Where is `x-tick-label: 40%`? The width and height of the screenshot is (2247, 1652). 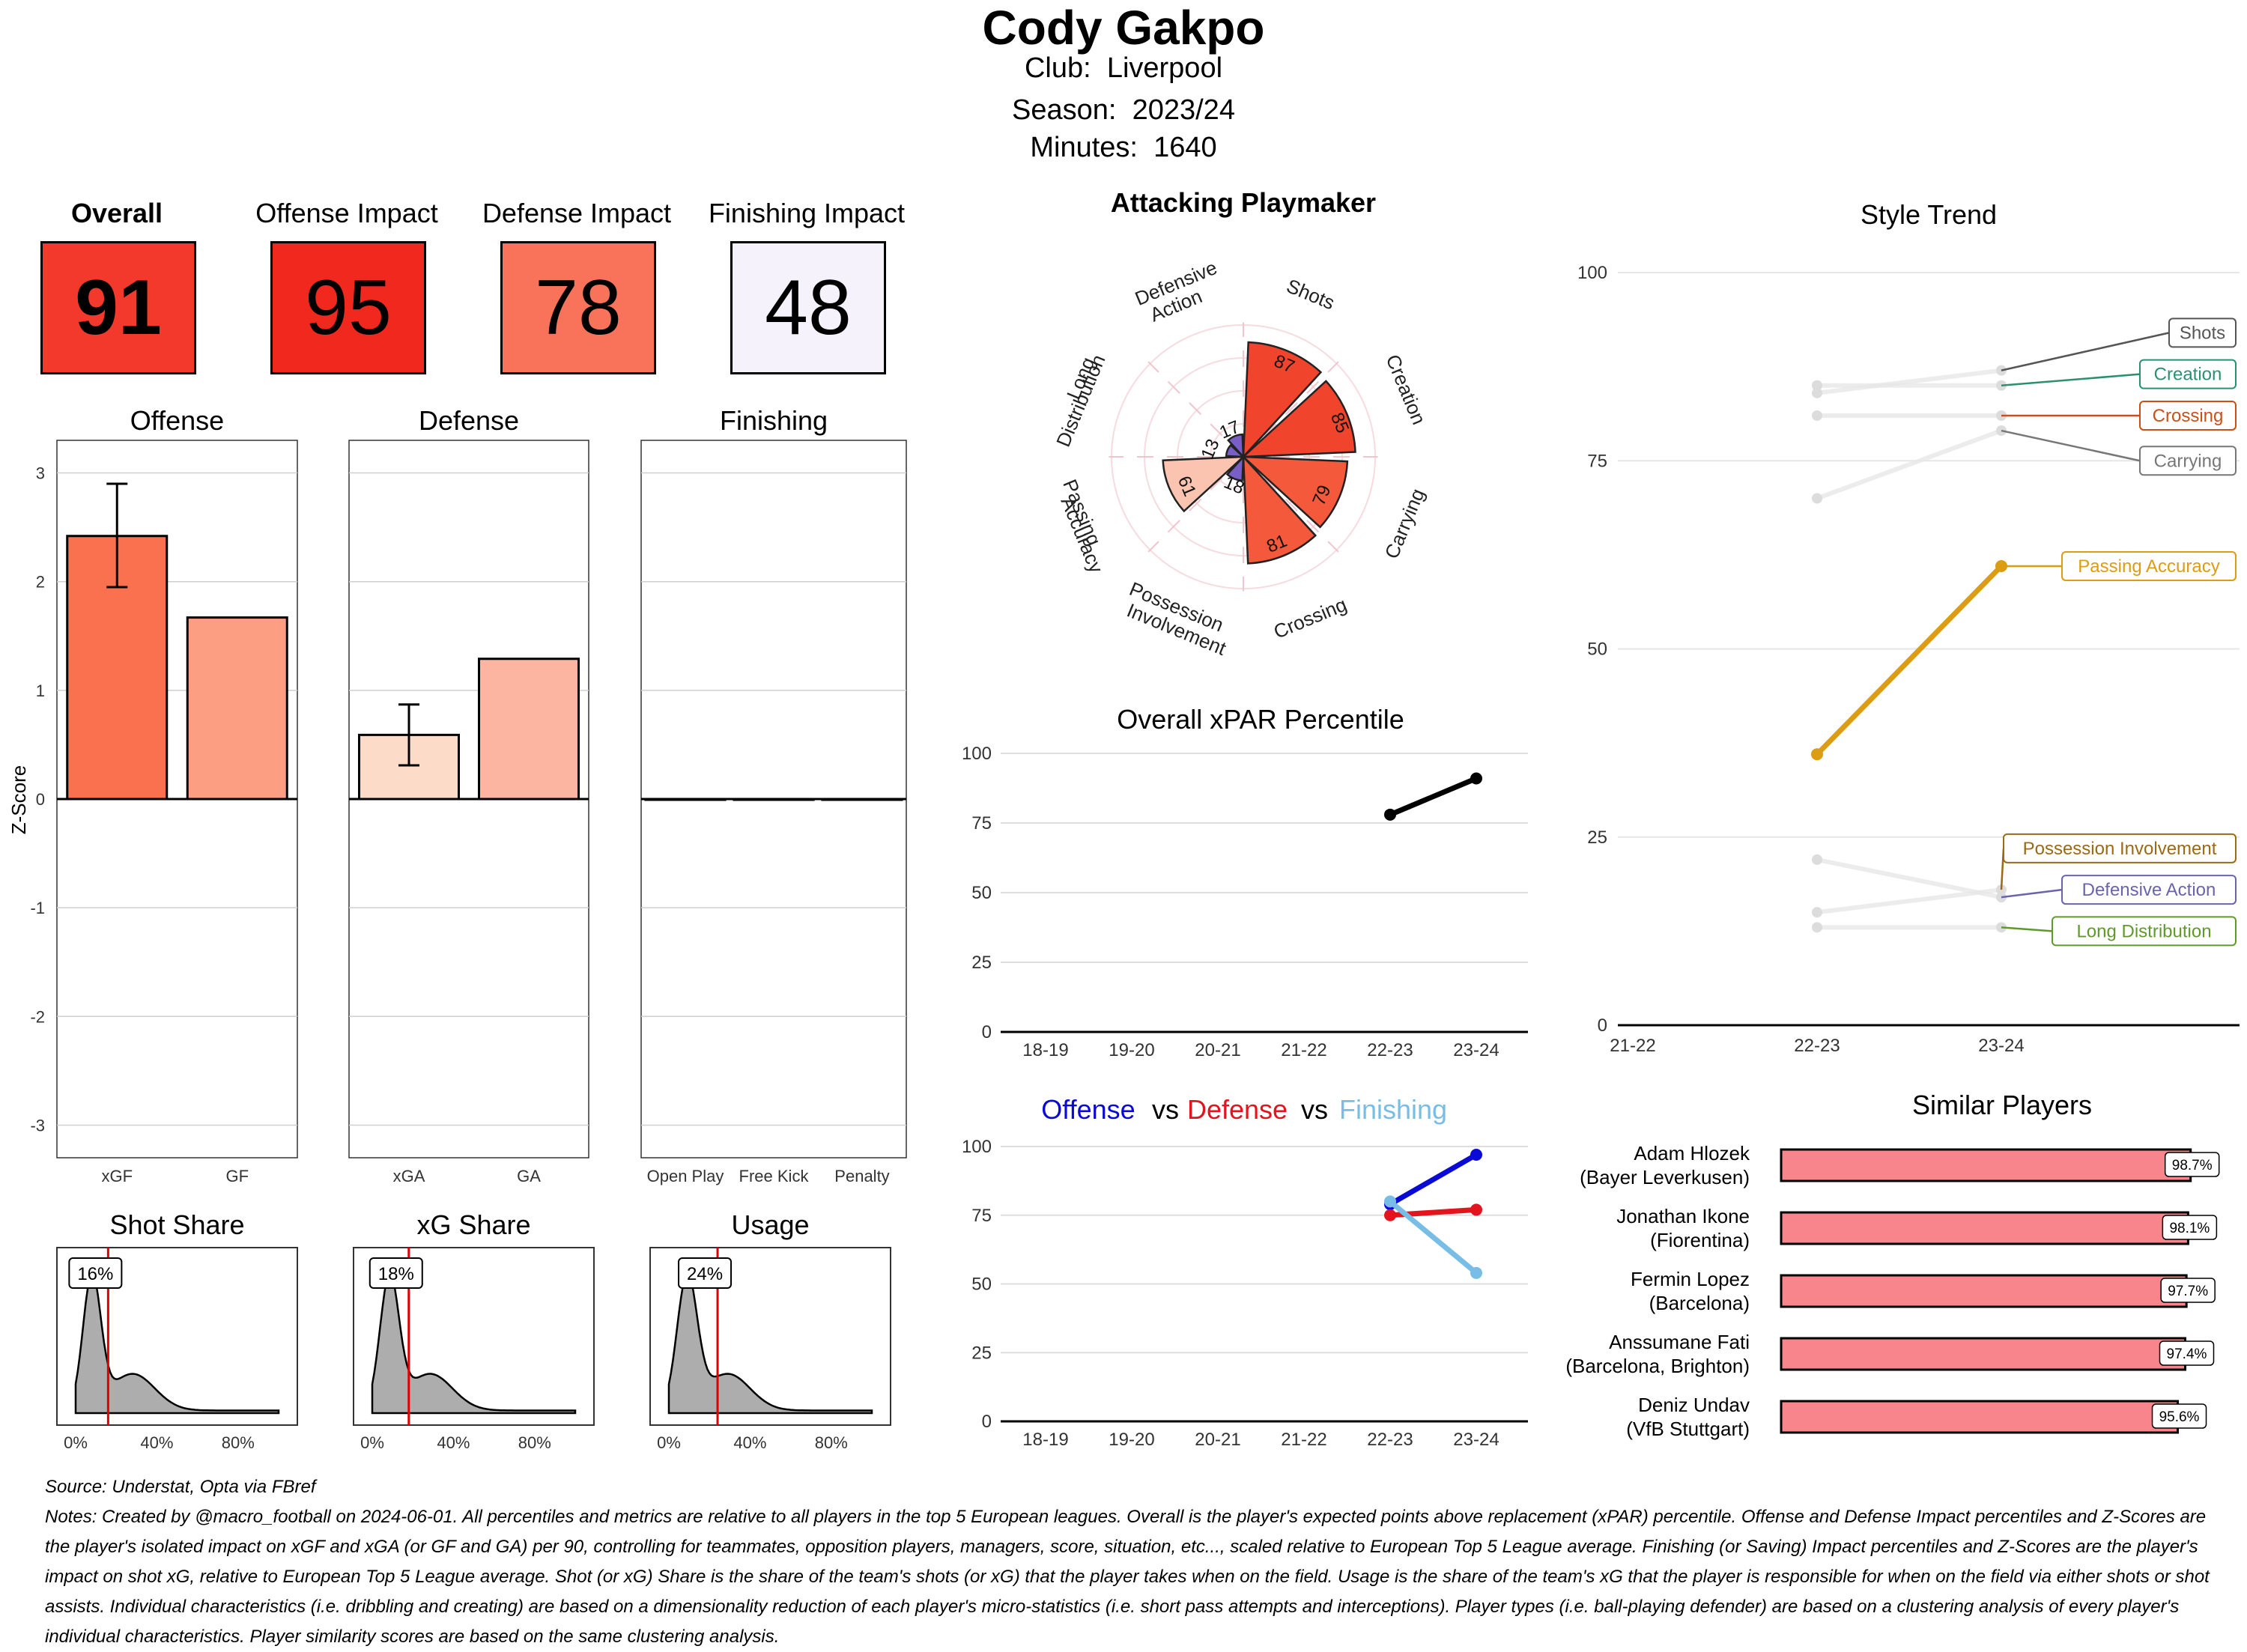
x-tick-label: 40% is located at coordinates (453, 1442).